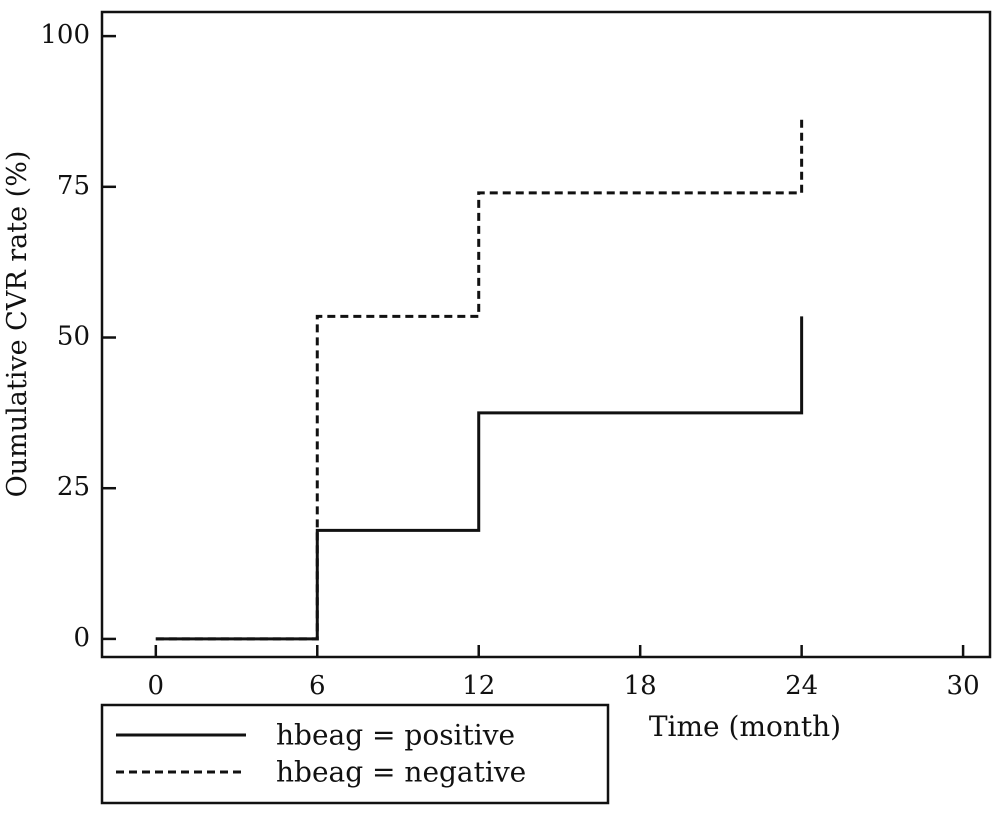  What do you see at coordinates (395, 735) in the screenshot?
I see `legend-label-positive: hbeag = positive` at bounding box center [395, 735].